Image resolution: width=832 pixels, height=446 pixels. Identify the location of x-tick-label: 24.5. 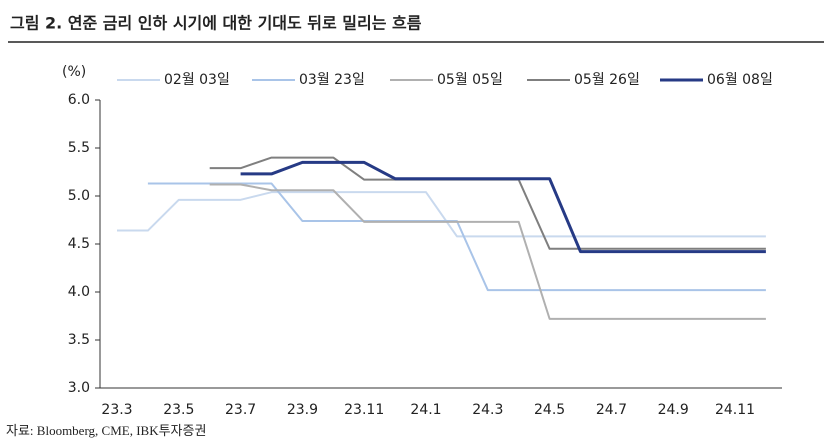
(549, 410).